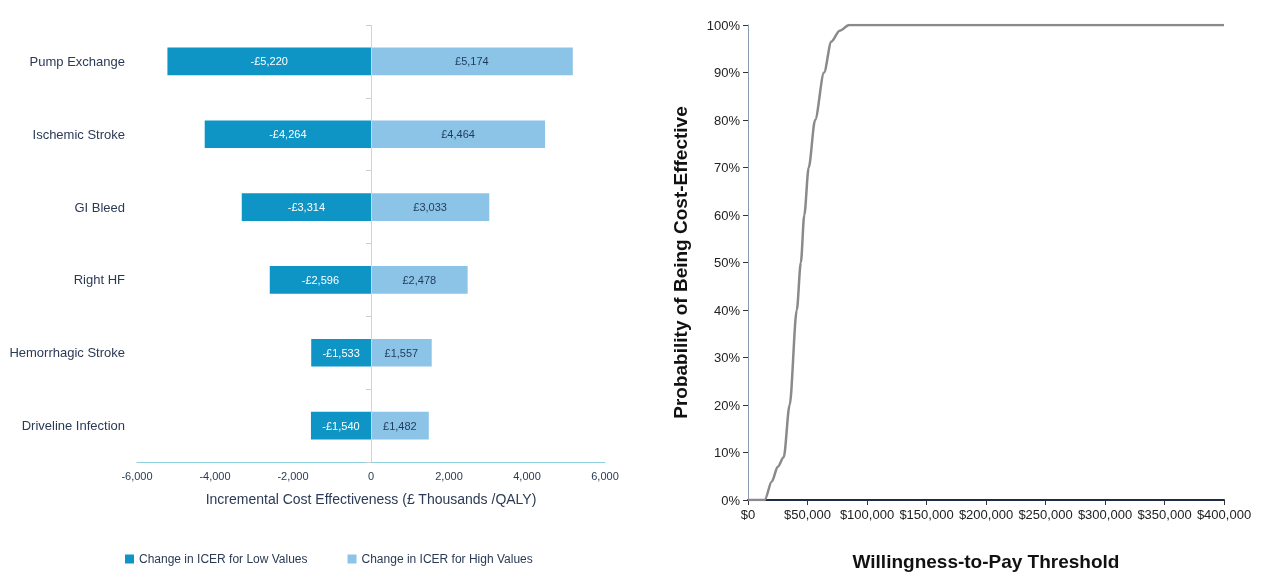  I want to click on x-tick-label: $200,000, so click(986, 514).